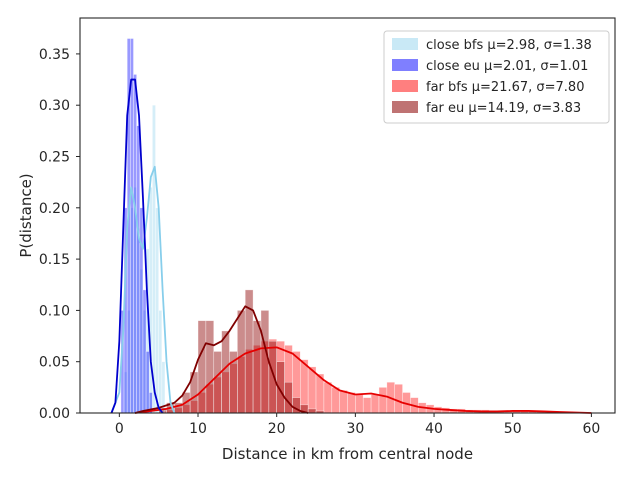 The width and height of the screenshot is (640, 480). Describe the element at coordinates (54, 414) in the screenshot. I see `y-tick-label: 0.00` at that location.